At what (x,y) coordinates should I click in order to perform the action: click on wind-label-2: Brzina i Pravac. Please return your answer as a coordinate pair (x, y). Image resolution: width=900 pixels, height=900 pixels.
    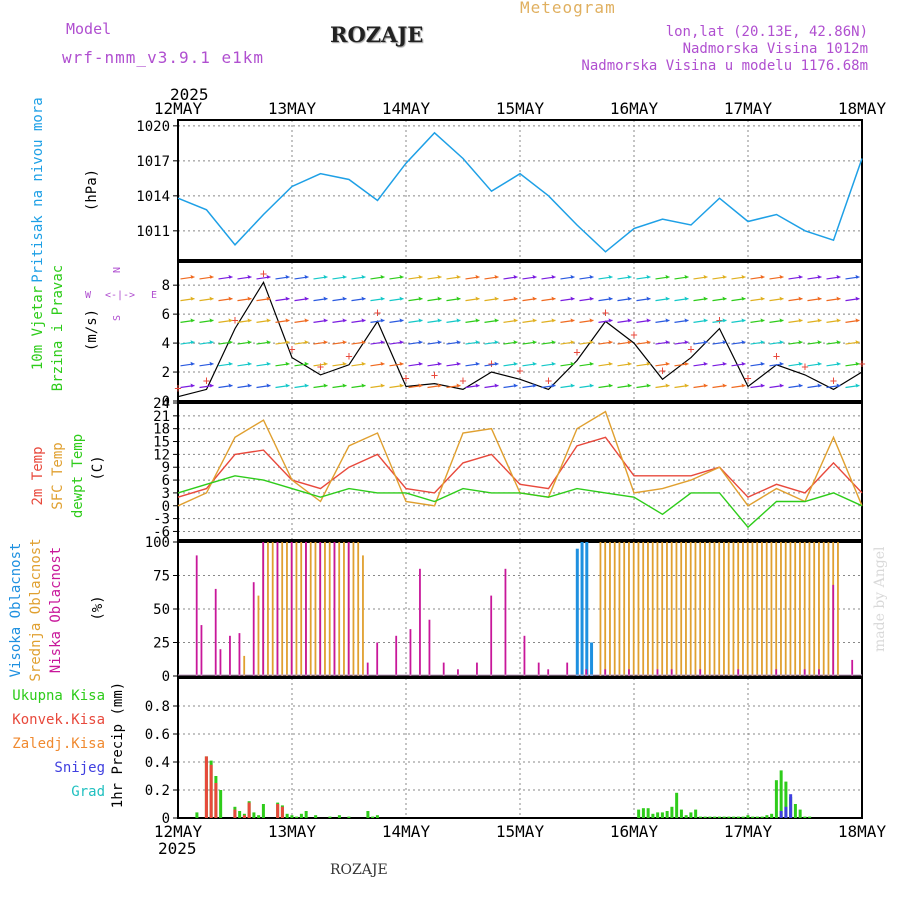
    Looking at the image, I should click on (58, 328).